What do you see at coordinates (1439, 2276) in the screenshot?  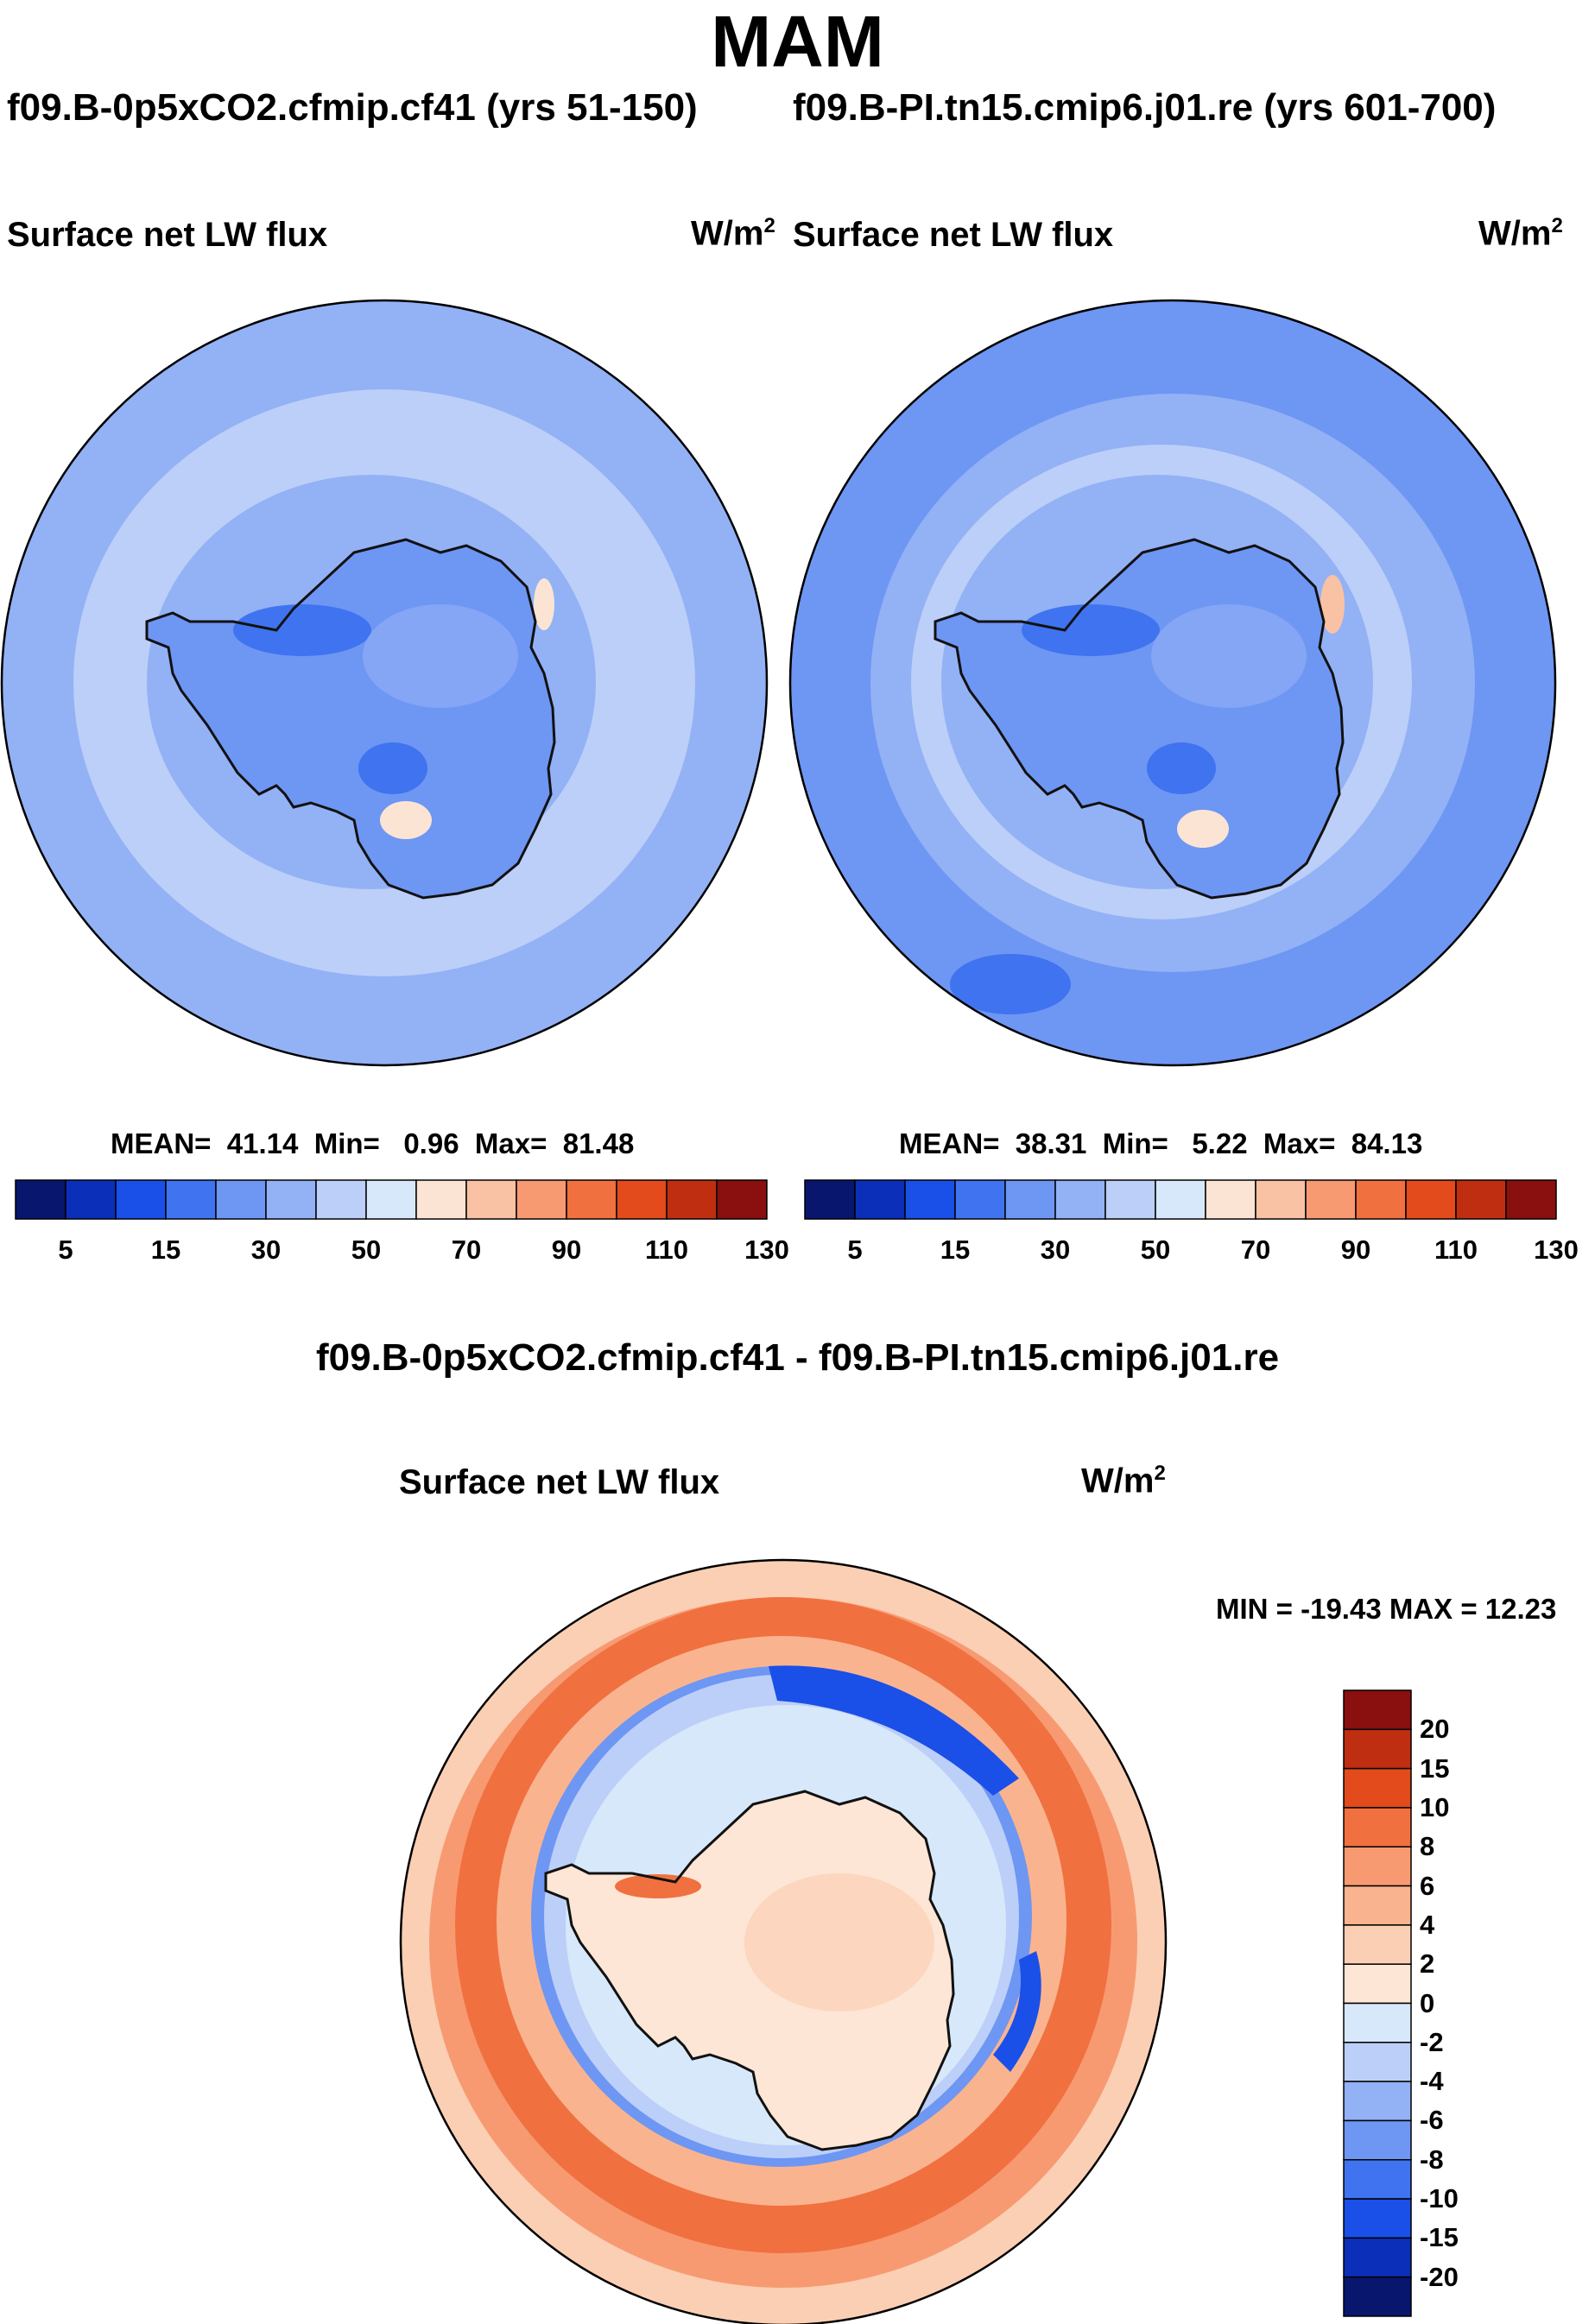 I see `panel3-colorbar-tick-label: -20` at bounding box center [1439, 2276].